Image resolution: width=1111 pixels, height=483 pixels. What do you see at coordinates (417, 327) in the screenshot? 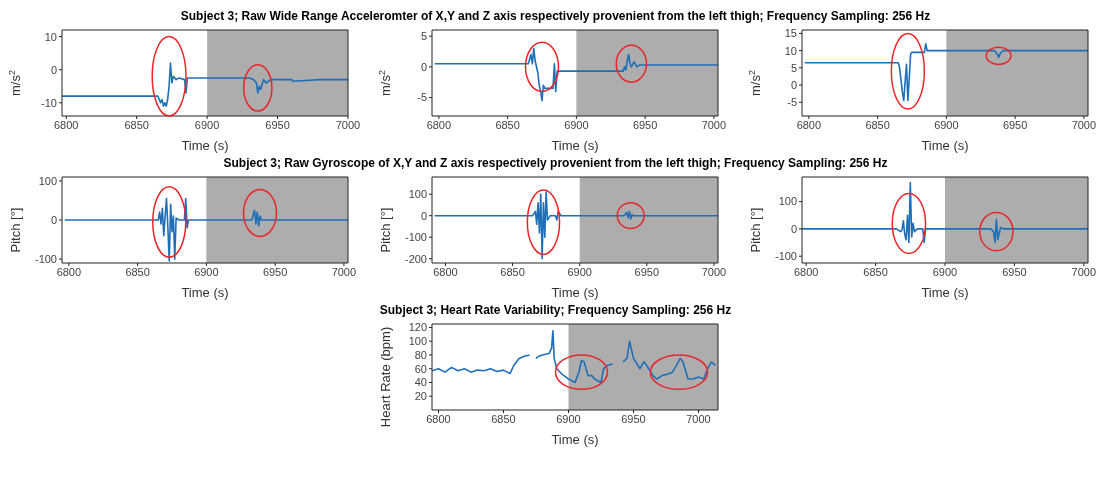
I see `y-tick-label: 120` at bounding box center [417, 327].